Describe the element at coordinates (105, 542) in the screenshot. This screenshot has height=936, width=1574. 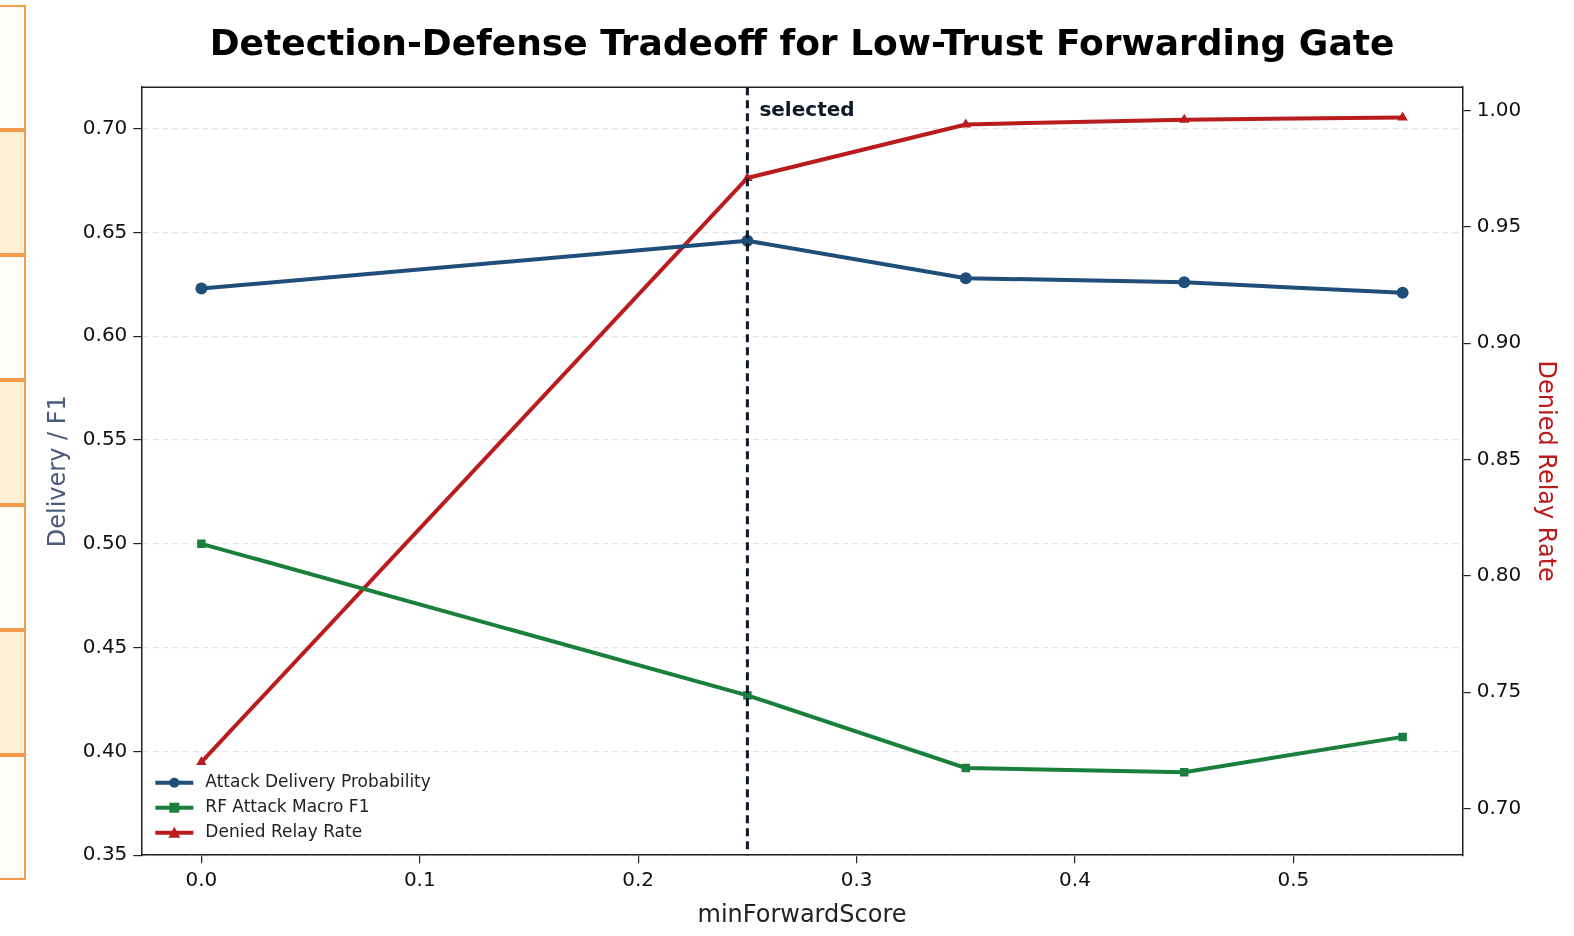
I see `y-tick-label: 0.50` at that location.